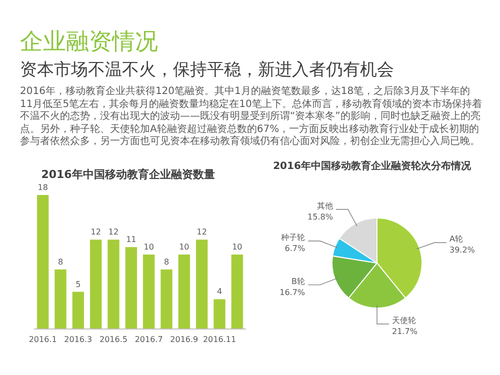  What do you see at coordinates (89, 42) in the screenshot?
I see `text: 企业融资情况` at bounding box center [89, 42].